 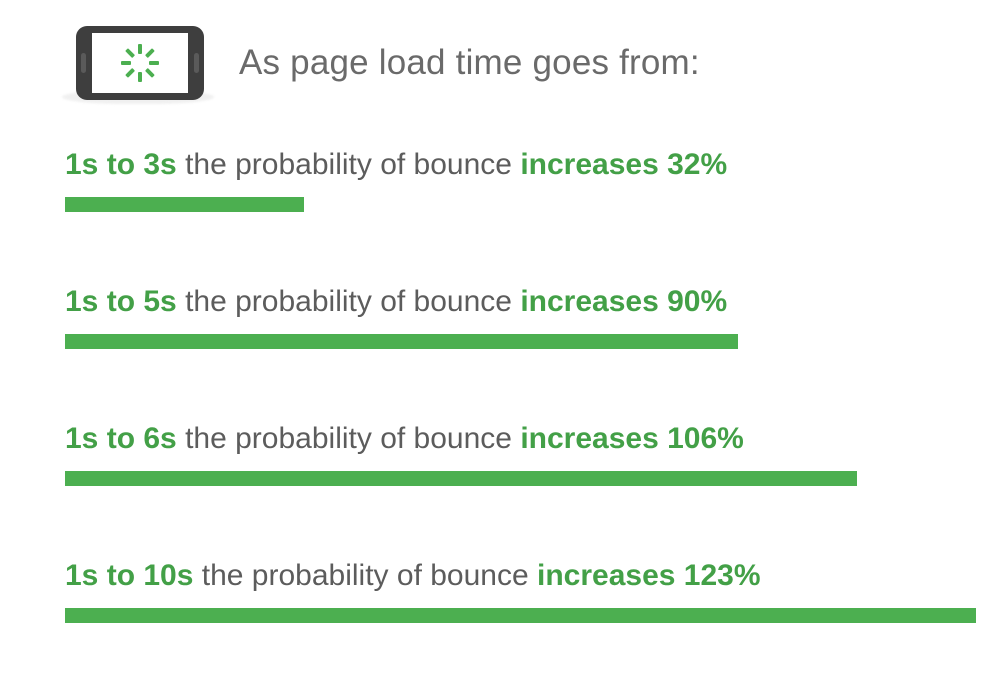 I want to click on range-label: 1s to 3s, so click(x=121, y=164).